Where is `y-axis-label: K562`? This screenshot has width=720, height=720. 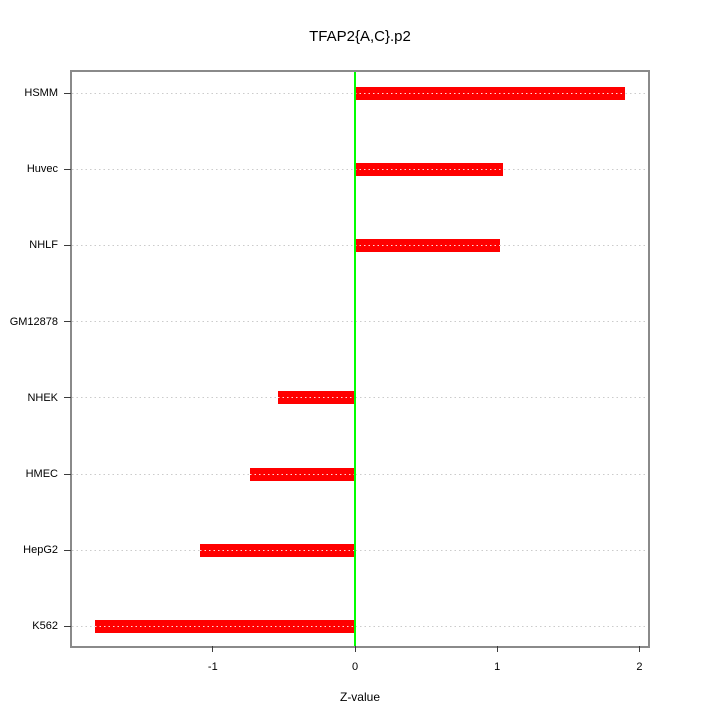 y-axis-label: K562 is located at coordinates (45, 626).